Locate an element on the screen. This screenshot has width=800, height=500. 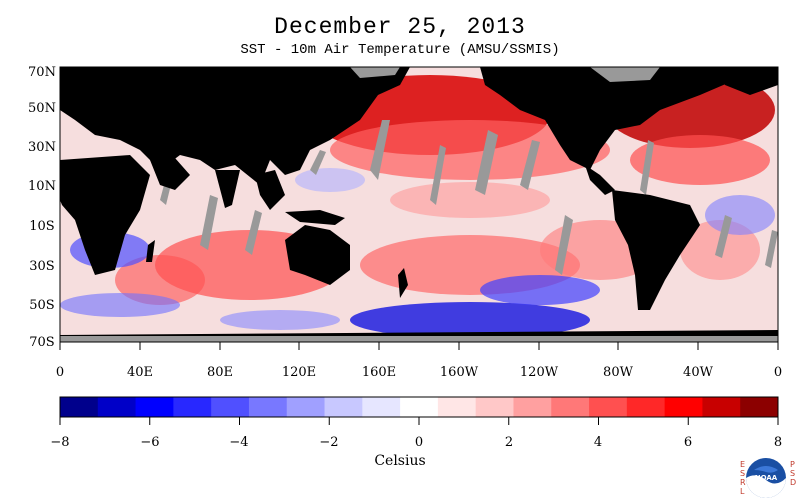
map-subtitle: SST - 10m Air Temperature (AMSU/SSMIS) is located at coordinates (400, 50).